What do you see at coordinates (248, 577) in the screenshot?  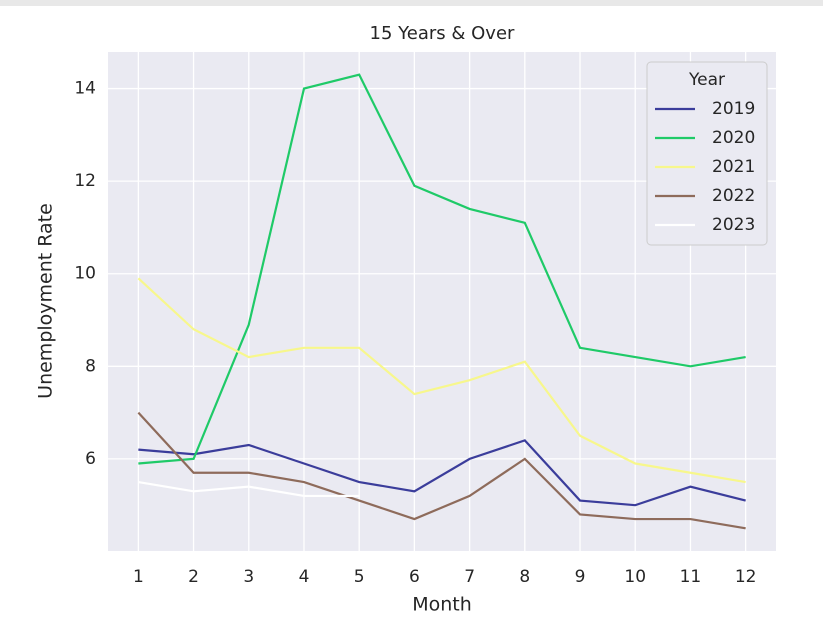 I see `x-tick-label: 3` at bounding box center [248, 577].